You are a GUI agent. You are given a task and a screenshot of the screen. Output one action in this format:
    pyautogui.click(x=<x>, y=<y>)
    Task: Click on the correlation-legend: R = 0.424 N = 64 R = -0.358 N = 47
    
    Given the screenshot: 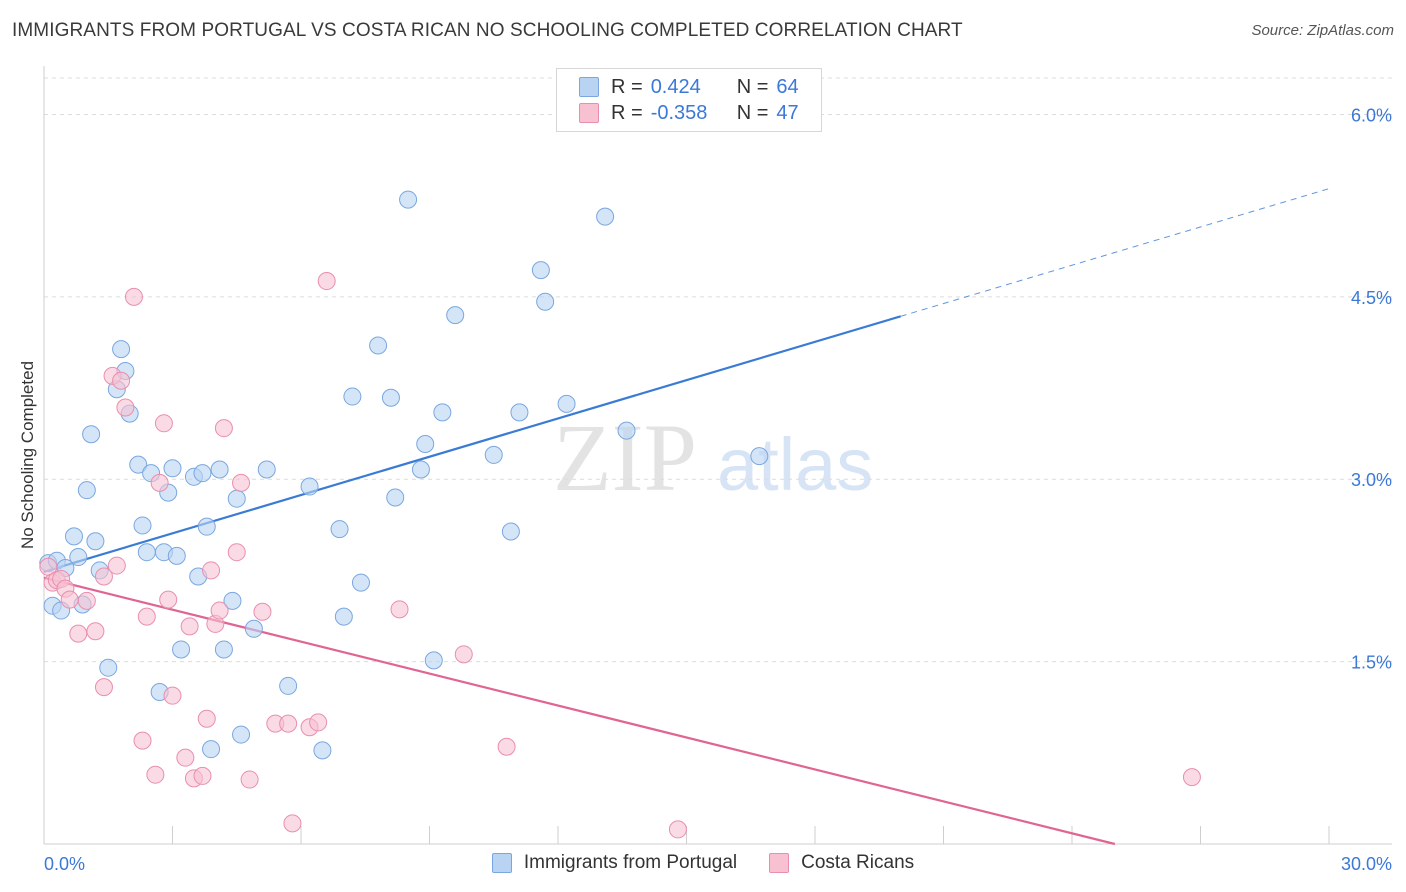 What is the action you would take?
    pyautogui.click(x=689, y=100)
    